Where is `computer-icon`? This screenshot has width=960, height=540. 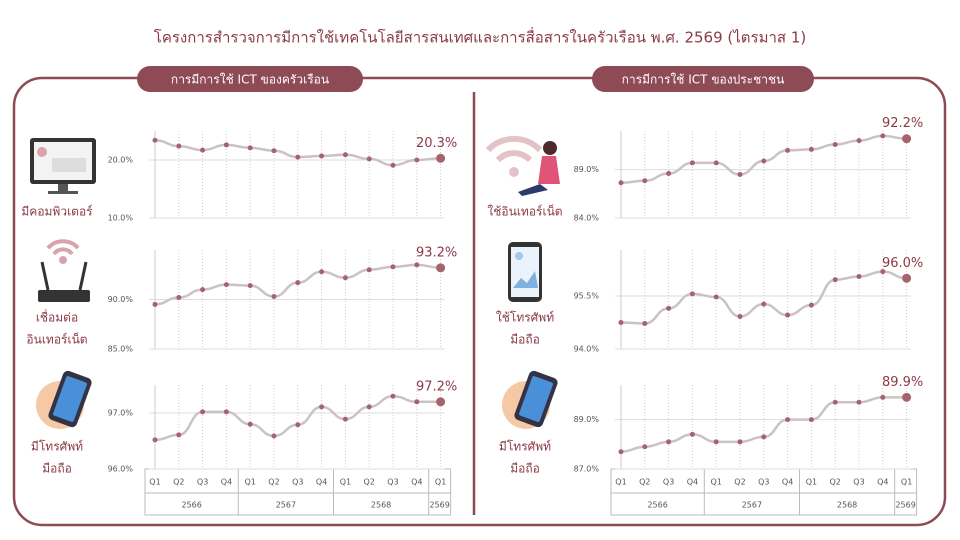 computer-icon is located at coordinates (63, 166).